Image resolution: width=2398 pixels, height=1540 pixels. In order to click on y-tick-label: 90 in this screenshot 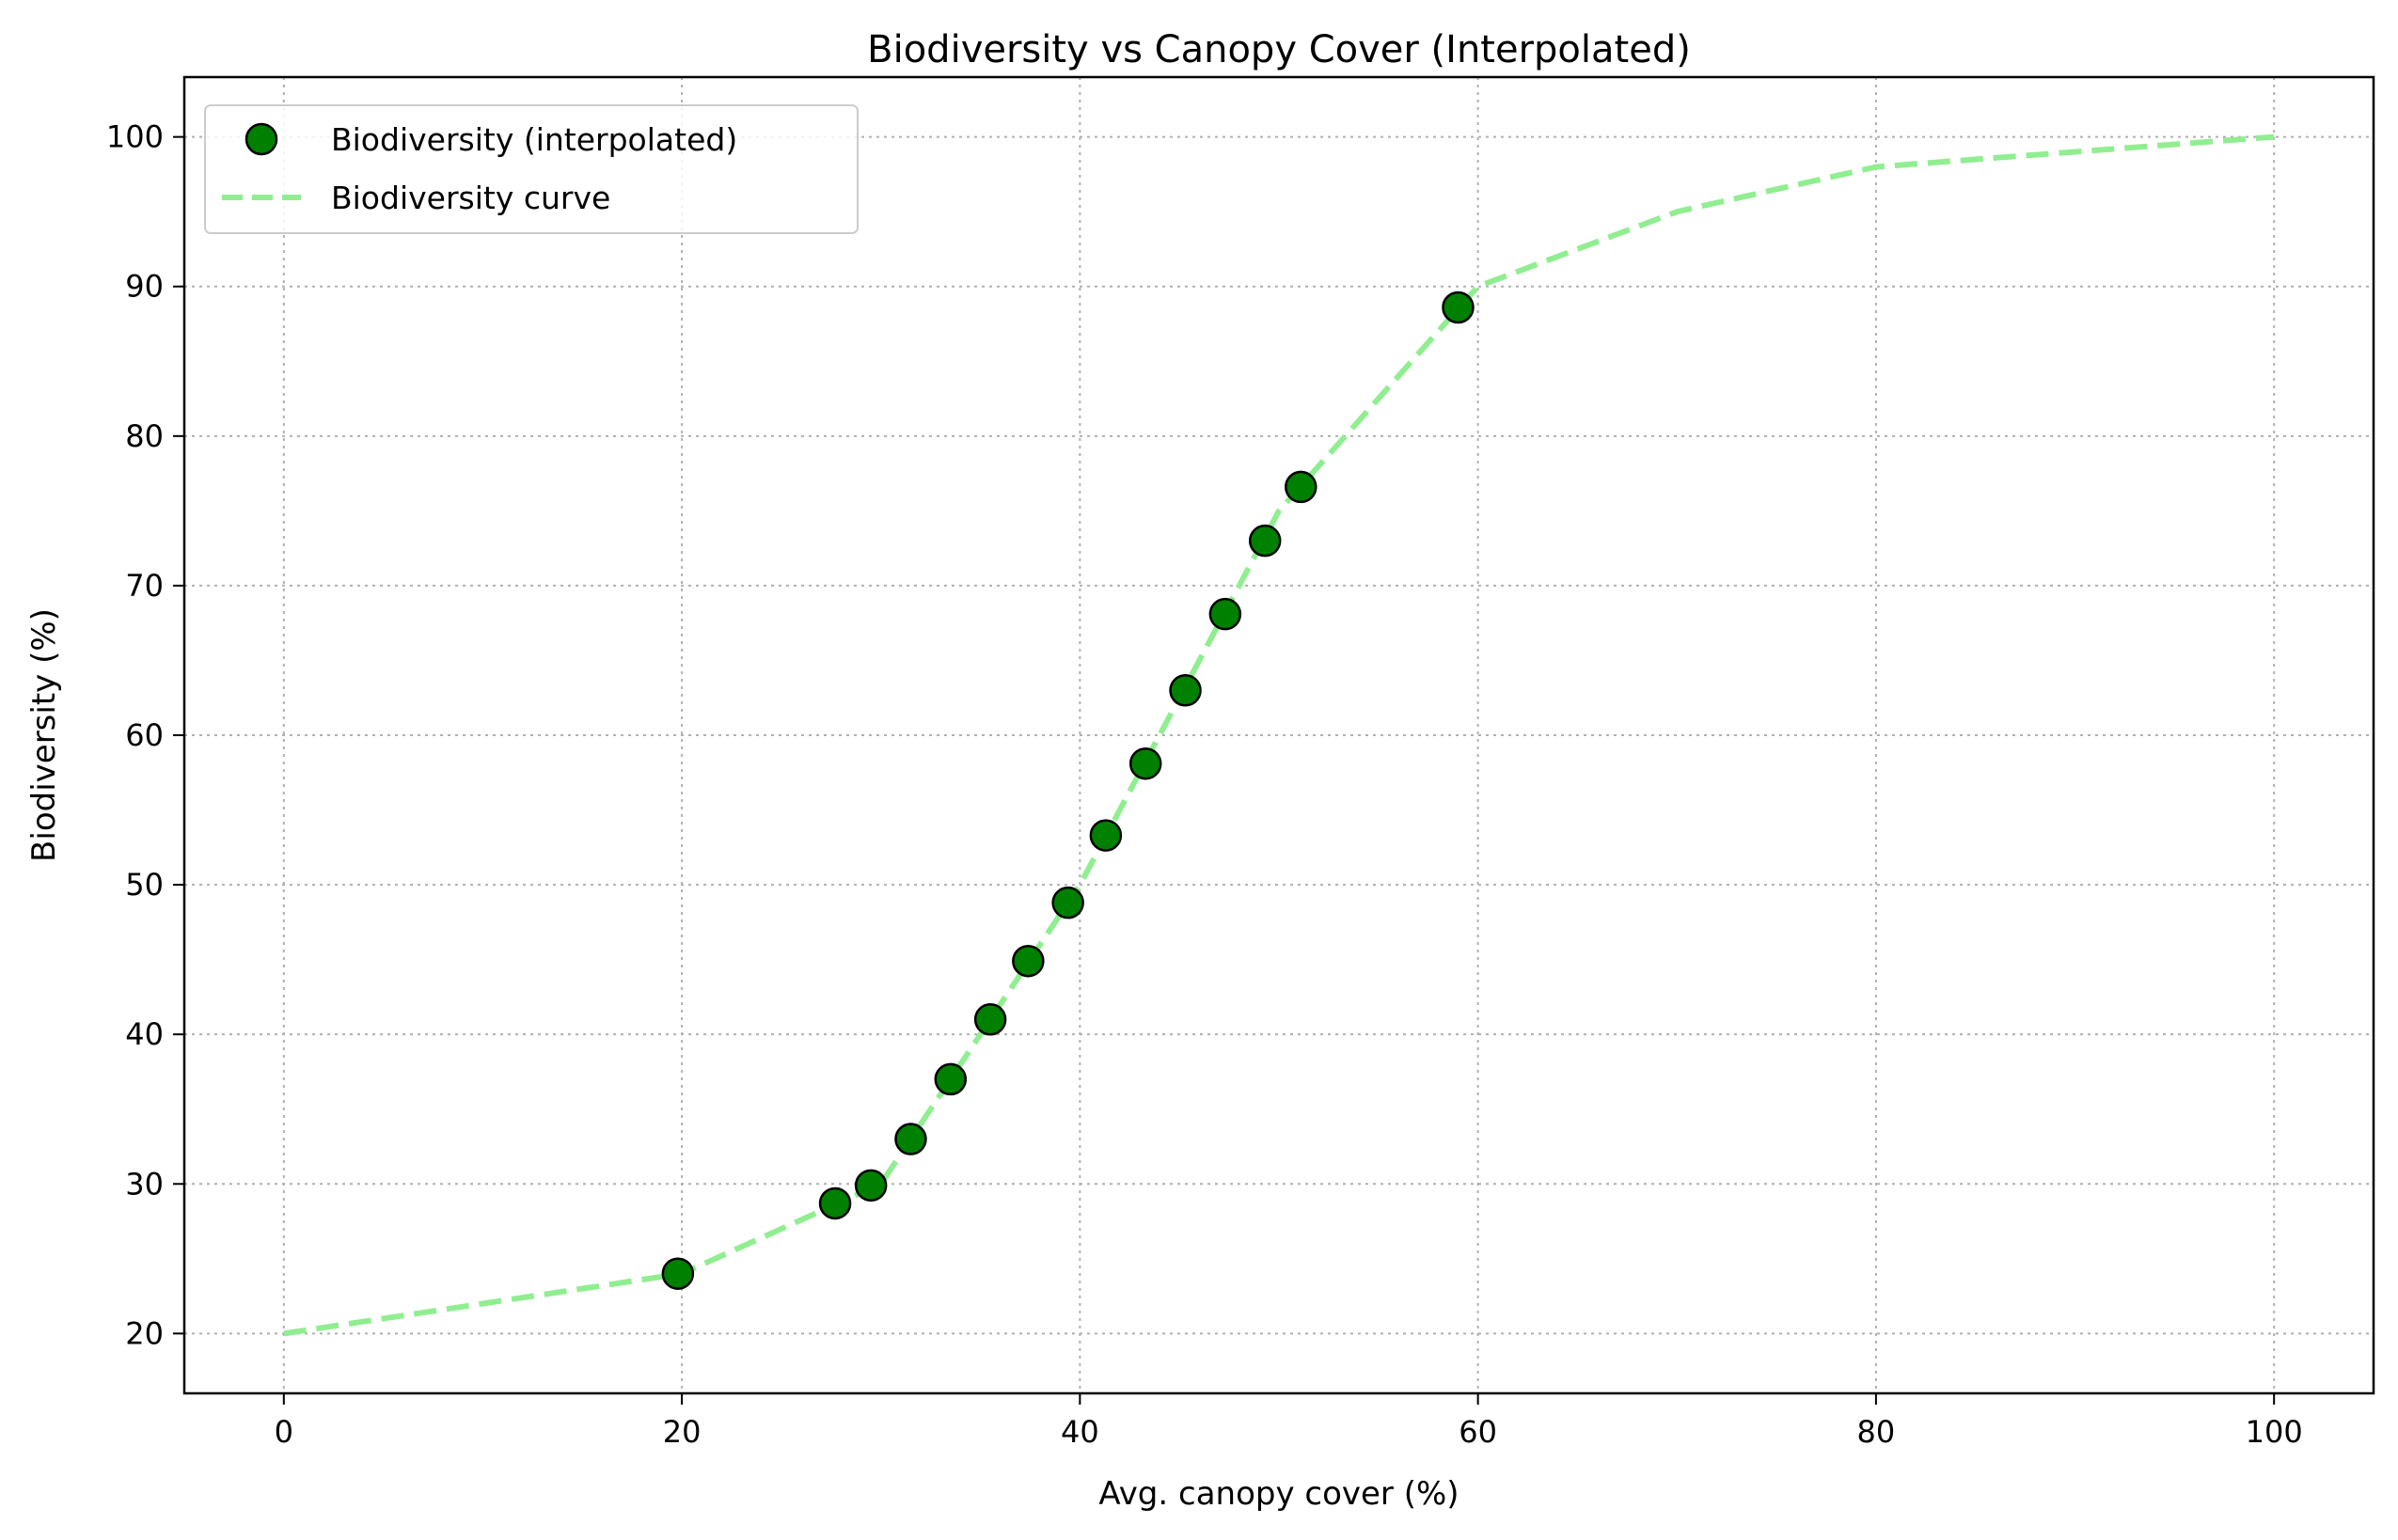, I will do `click(145, 287)`.